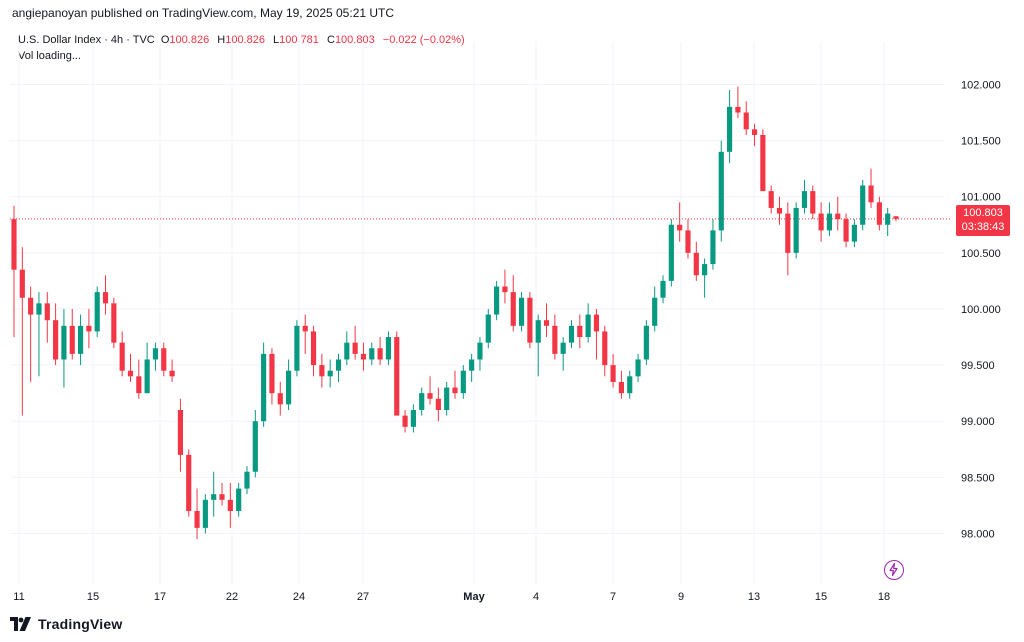  I want to click on bolt-icon, so click(894, 570).